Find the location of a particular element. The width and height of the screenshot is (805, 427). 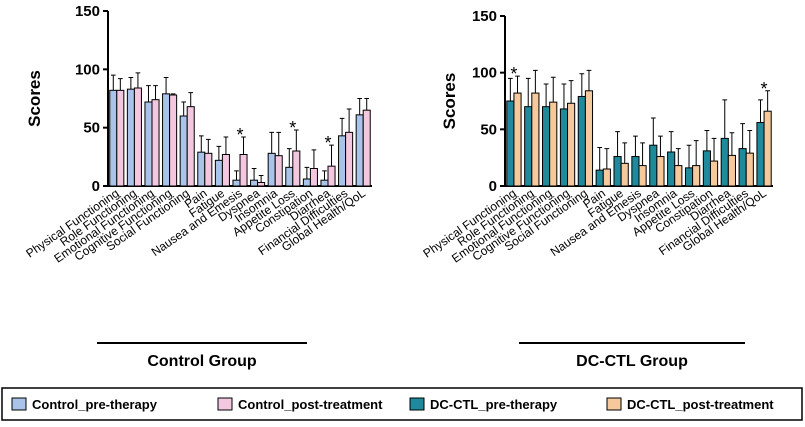

group-label: DC-CTL Group is located at coordinates (632, 361).